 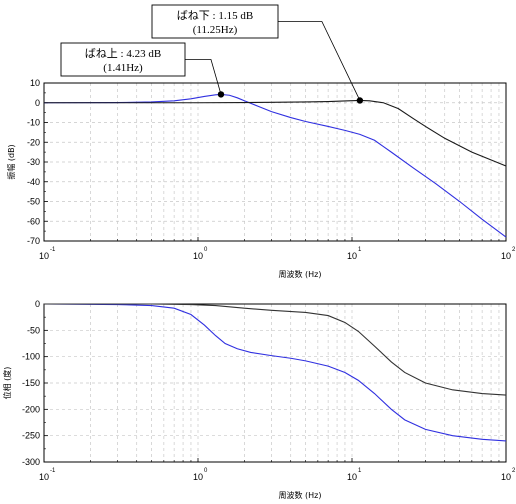 What do you see at coordinates (11, 161) in the screenshot?
I see `y-axis-title: 振幅 (dB)` at bounding box center [11, 161].